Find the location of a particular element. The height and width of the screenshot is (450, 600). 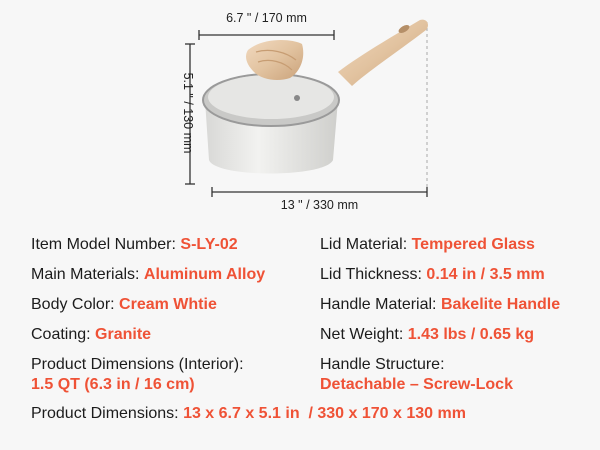

spec-model-number: Item Model Number: S-LY-02 is located at coordinates (134, 244).